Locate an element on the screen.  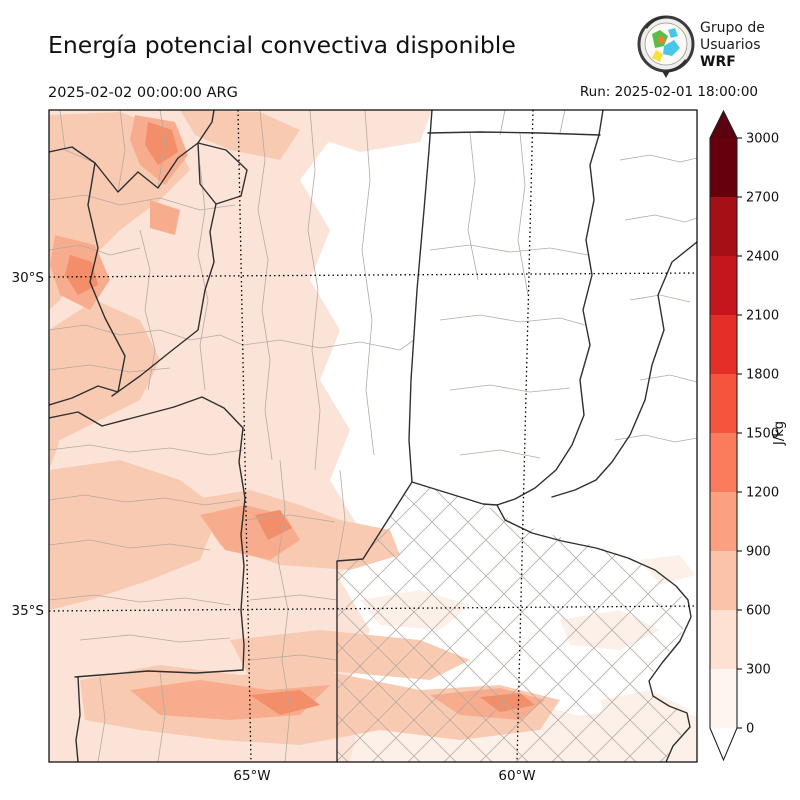
logo-line3: WRF is located at coordinates (718, 62).